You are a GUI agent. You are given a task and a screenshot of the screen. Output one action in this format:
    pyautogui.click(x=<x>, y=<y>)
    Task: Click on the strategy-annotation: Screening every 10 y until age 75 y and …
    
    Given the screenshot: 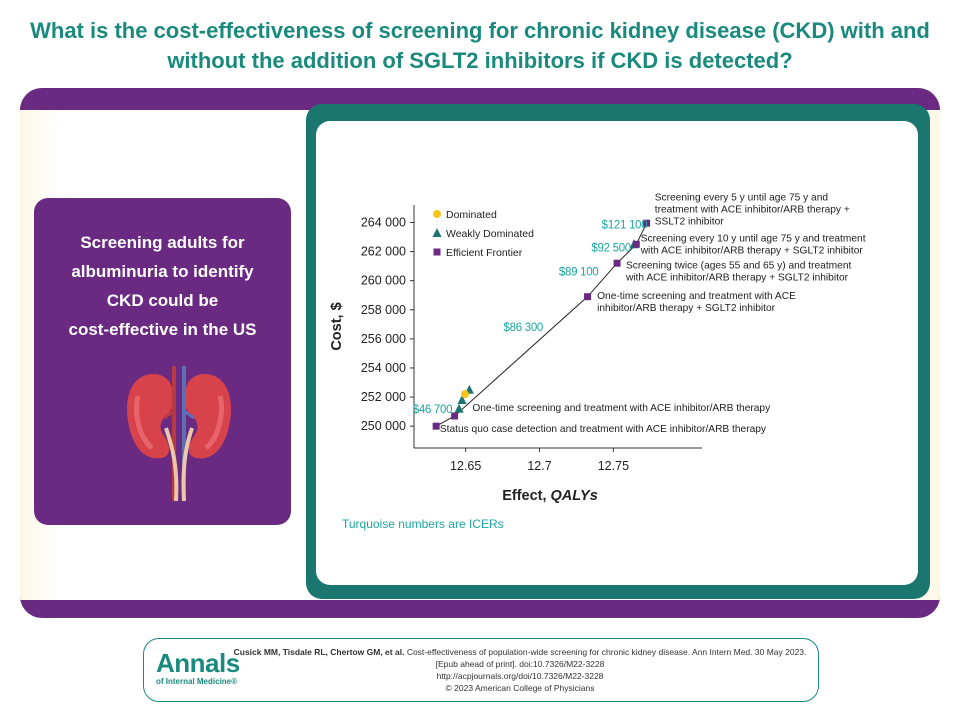 What is the action you would take?
    pyautogui.click(x=753, y=244)
    